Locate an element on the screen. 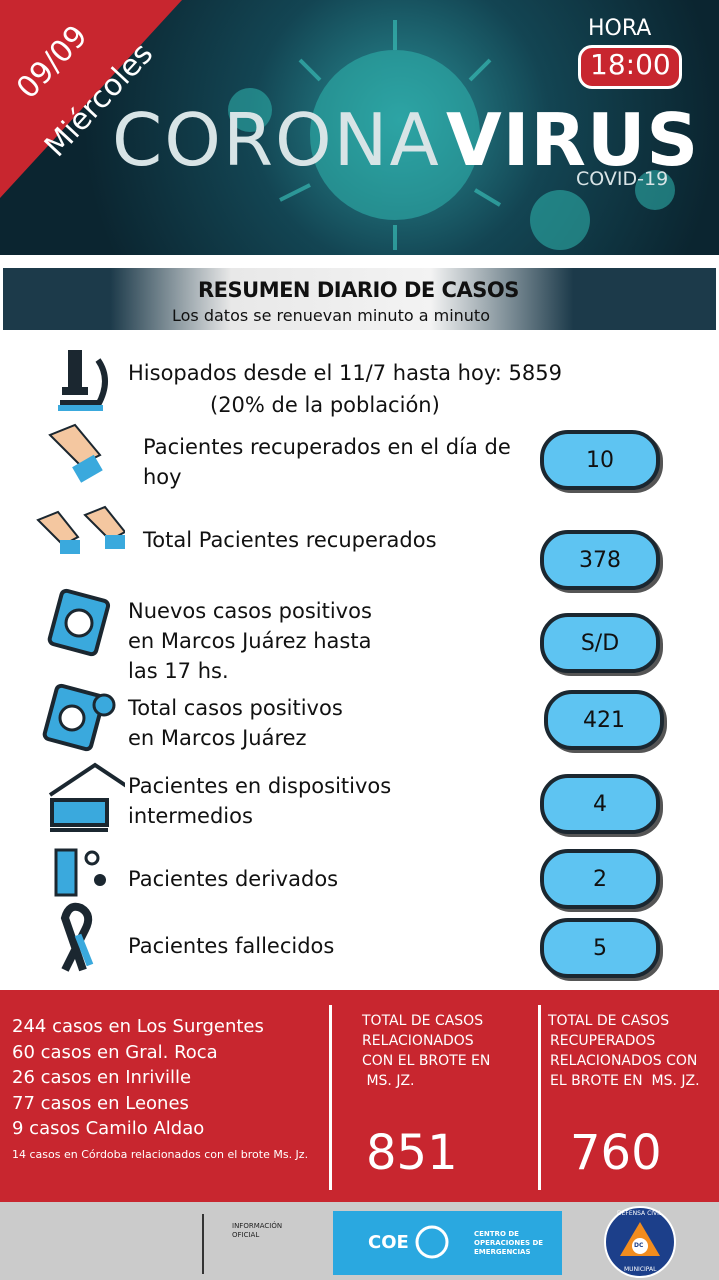  value-pill: 10 is located at coordinates (600, 460).